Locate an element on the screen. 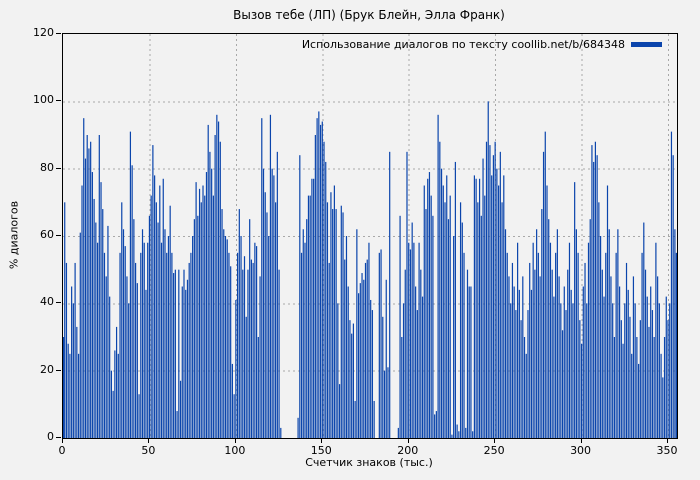 The width and height of the screenshot is (700, 480). x-tick-label: 0 is located at coordinates (62, 450).